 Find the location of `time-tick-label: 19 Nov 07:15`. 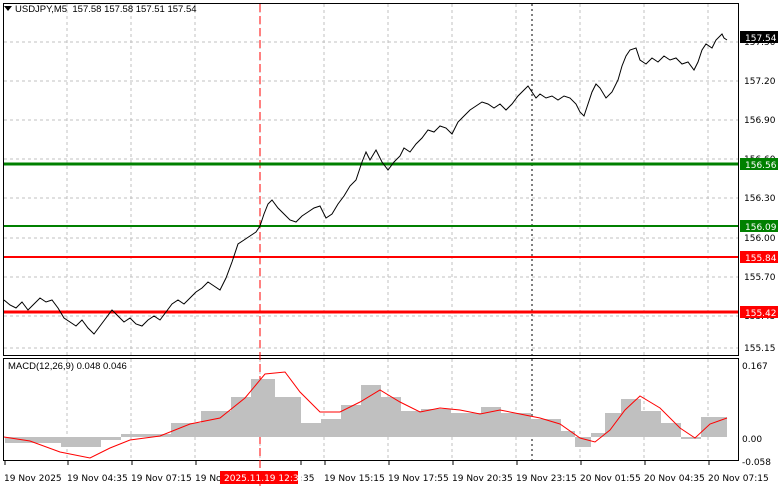

time-tick-label: 19 Nov 07:15 is located at coordinates (161, 479).